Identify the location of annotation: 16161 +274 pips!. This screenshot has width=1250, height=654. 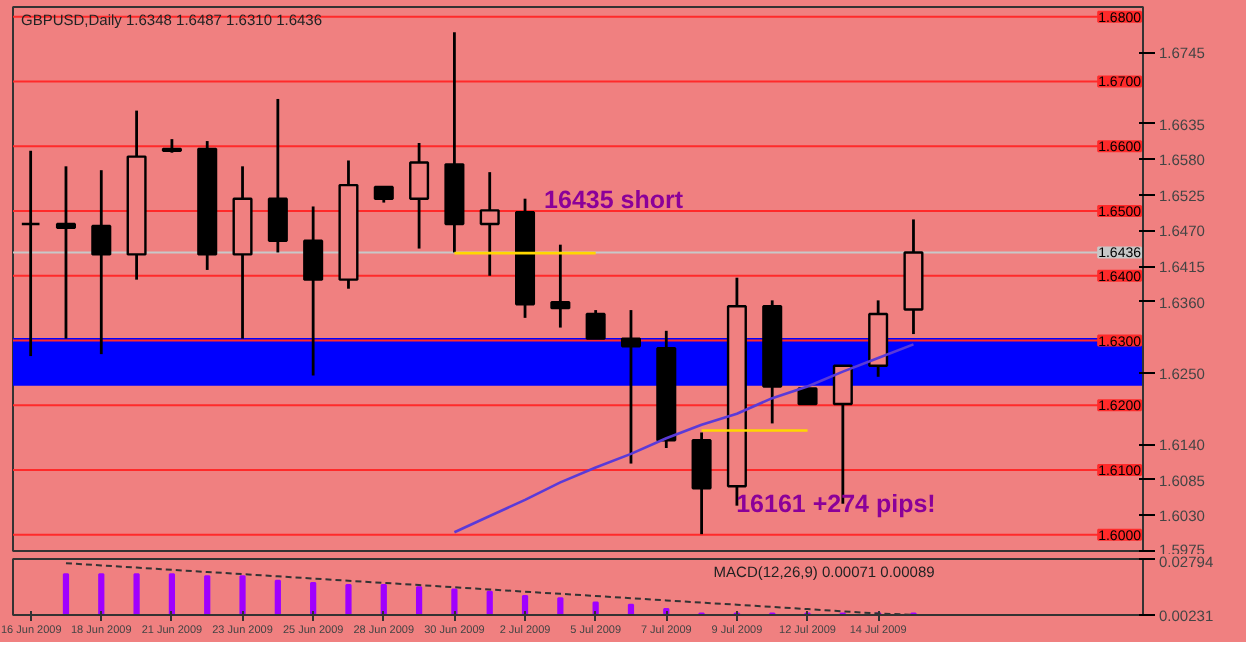
(836, 504).